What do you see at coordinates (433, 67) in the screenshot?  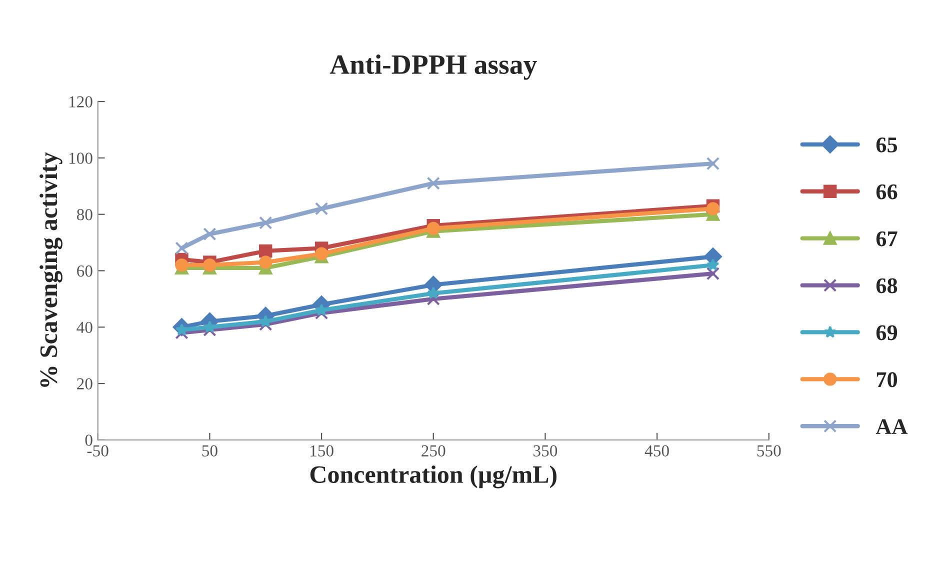 I see `chart-title: Anti-DPPH assay` at bounding box center [433, 67].